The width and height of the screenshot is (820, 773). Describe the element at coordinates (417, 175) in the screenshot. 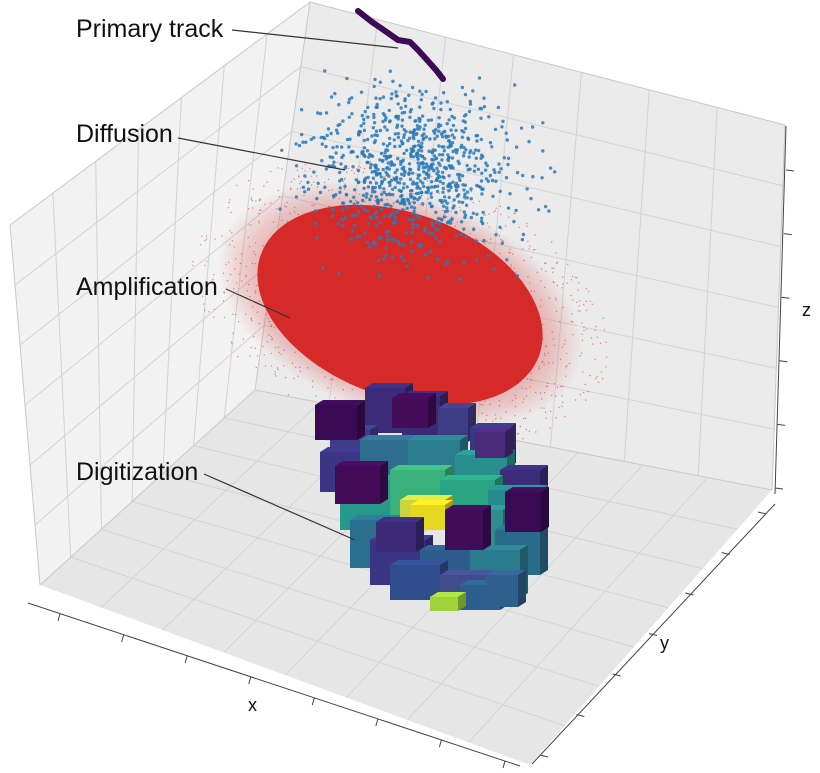

I see `diffusion-points` at that location.